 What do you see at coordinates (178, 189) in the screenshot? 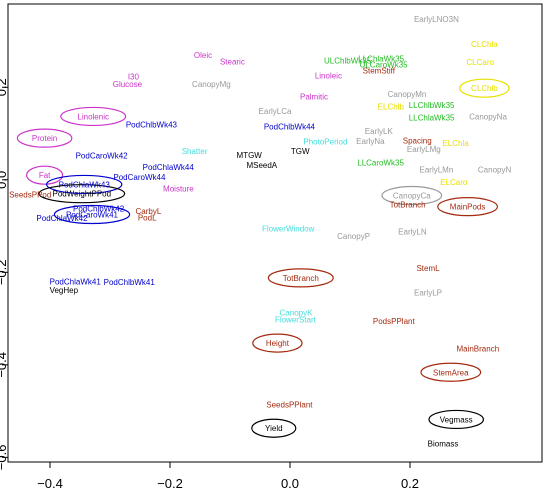
I see `point-label: Moisture` at bounding box center [178, 189].